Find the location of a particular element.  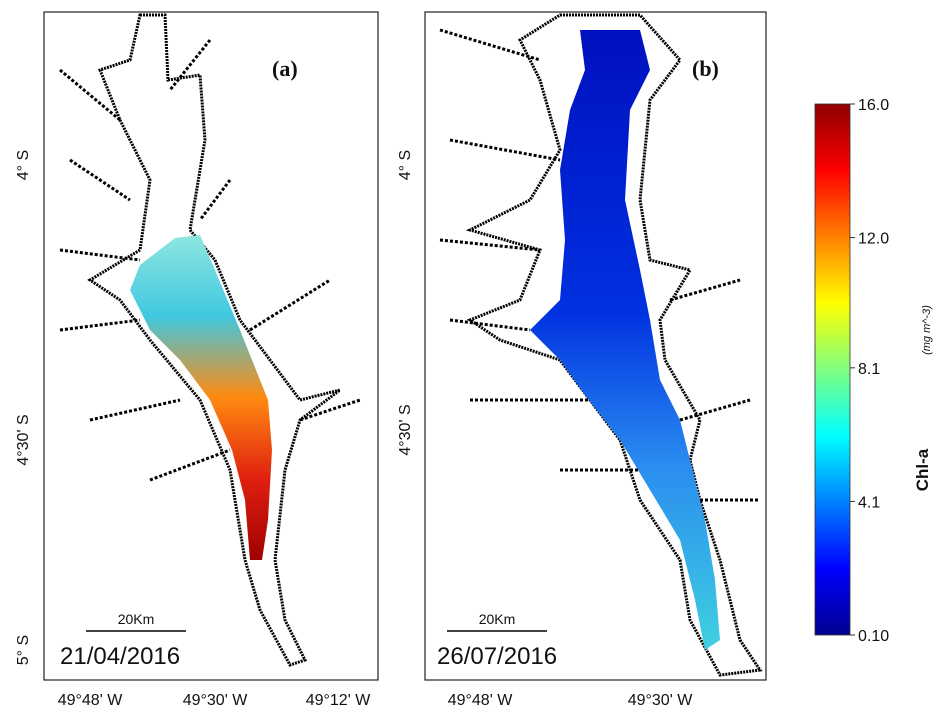

colorbar-tick-label: 4.1 is located at coordinates (869, 502).